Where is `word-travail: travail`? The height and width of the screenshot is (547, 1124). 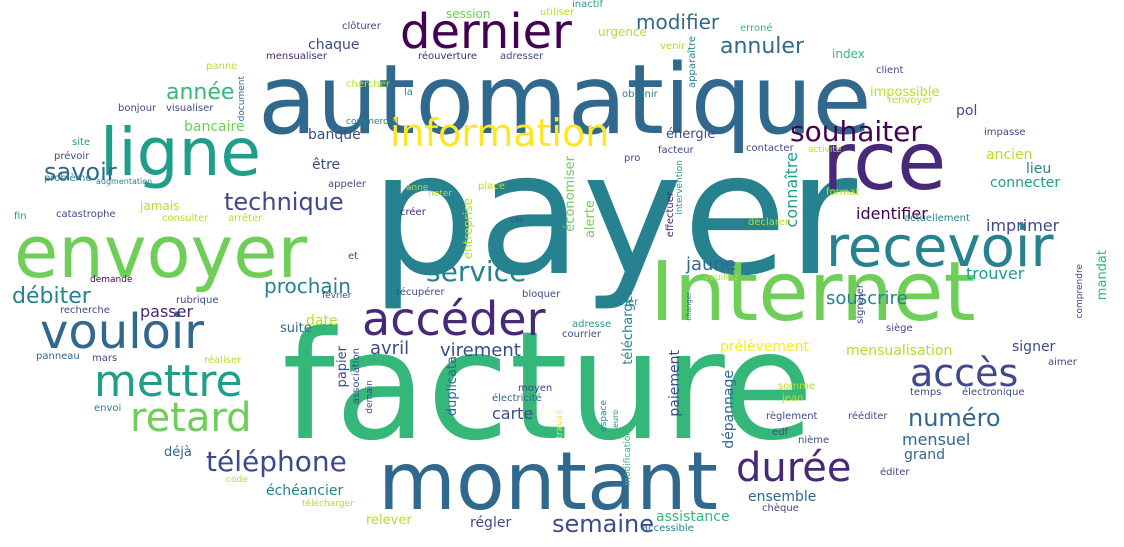 word-travail: travail is located at coordinates (560, 424).